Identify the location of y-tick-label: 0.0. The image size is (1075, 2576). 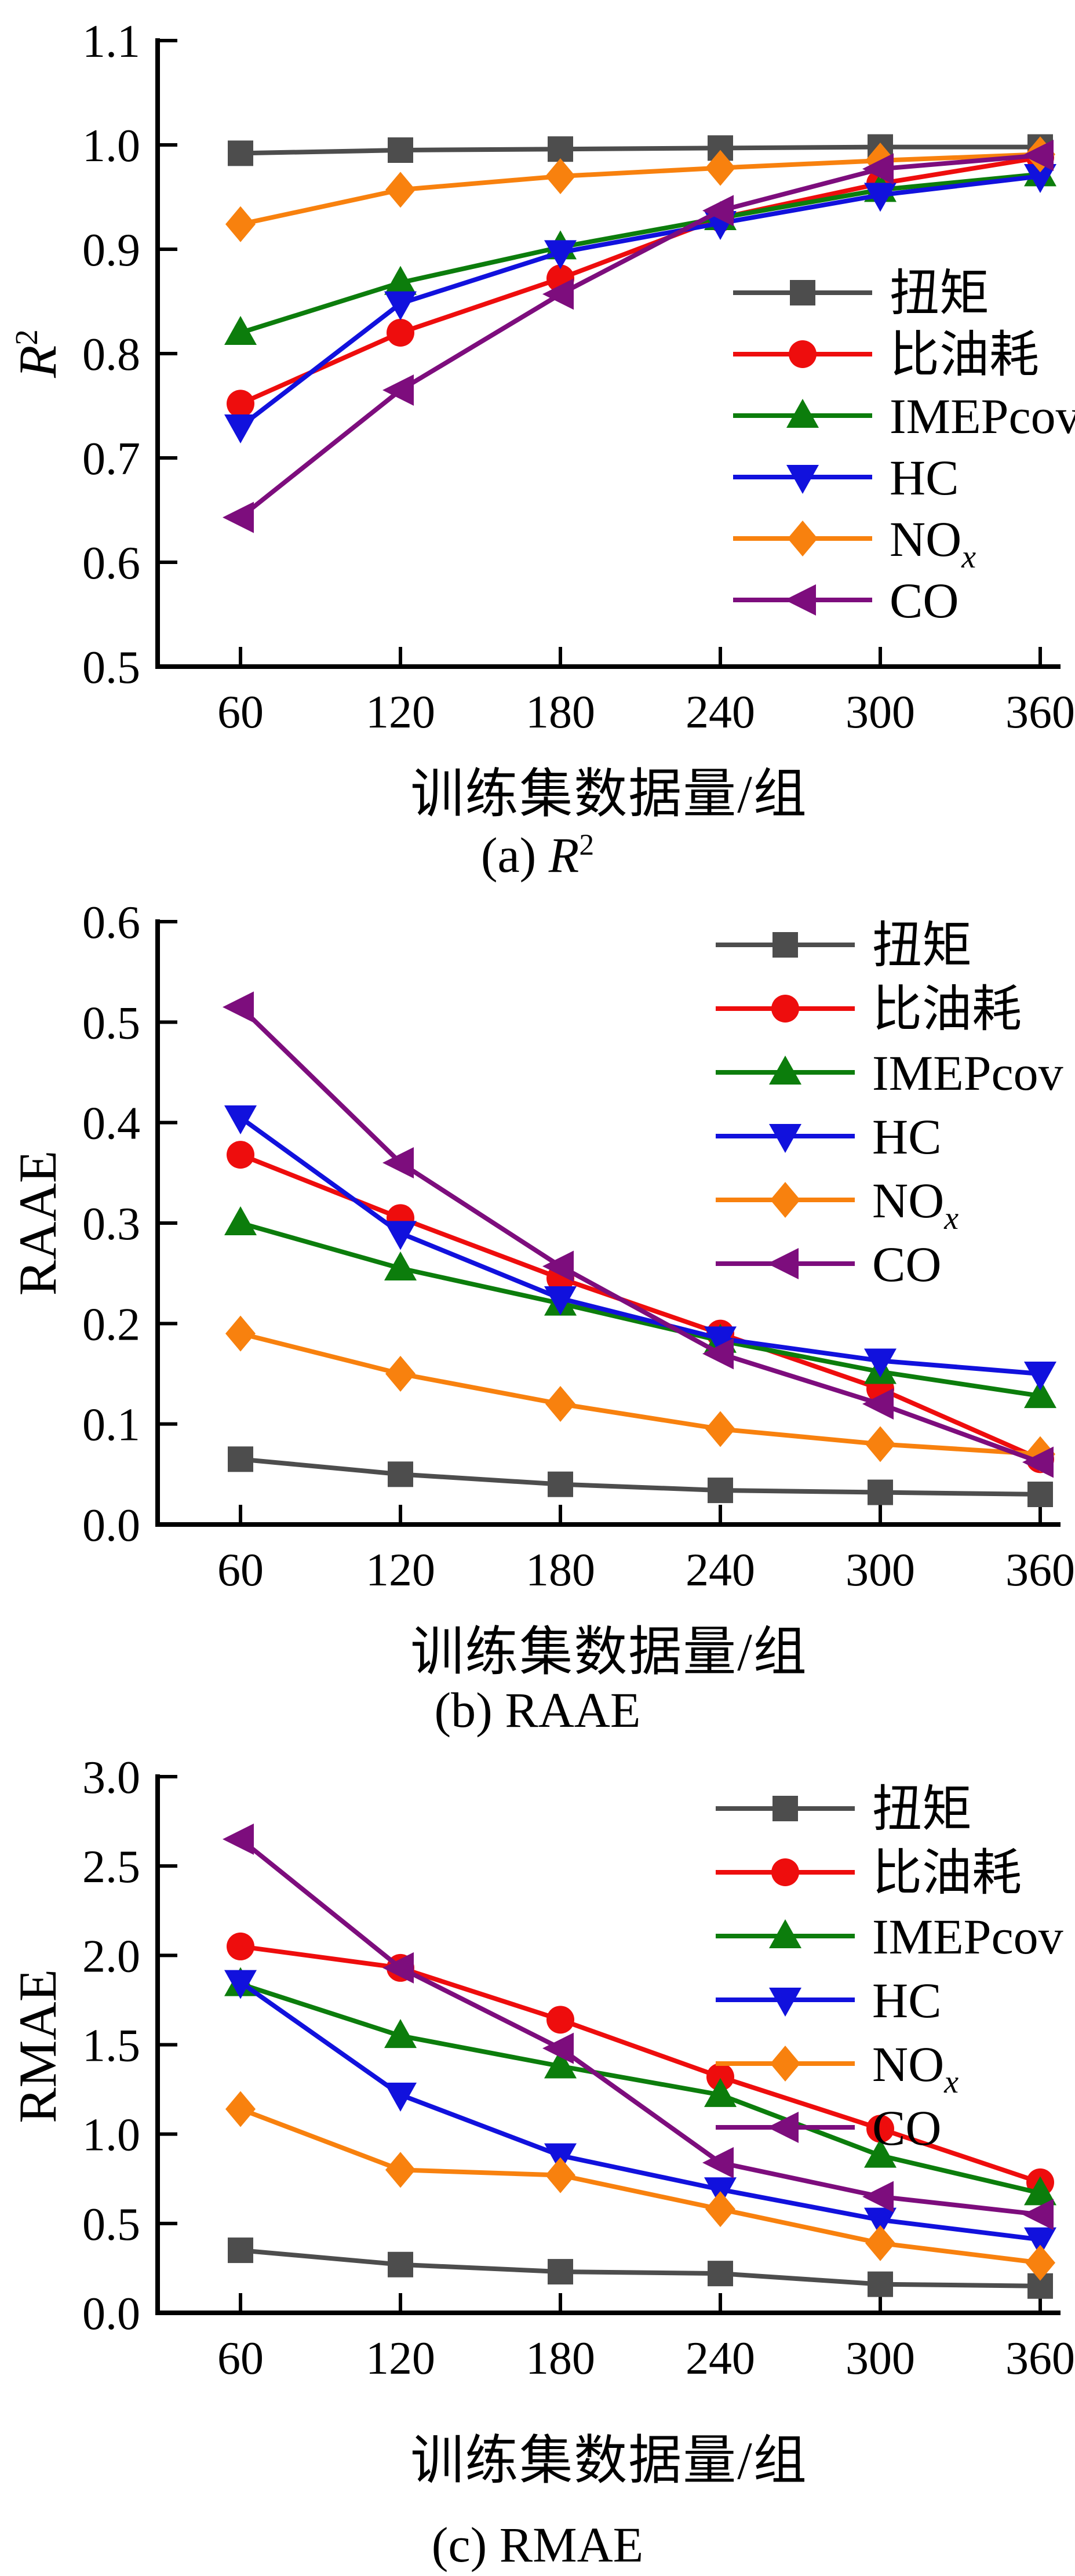
(111, 2313).